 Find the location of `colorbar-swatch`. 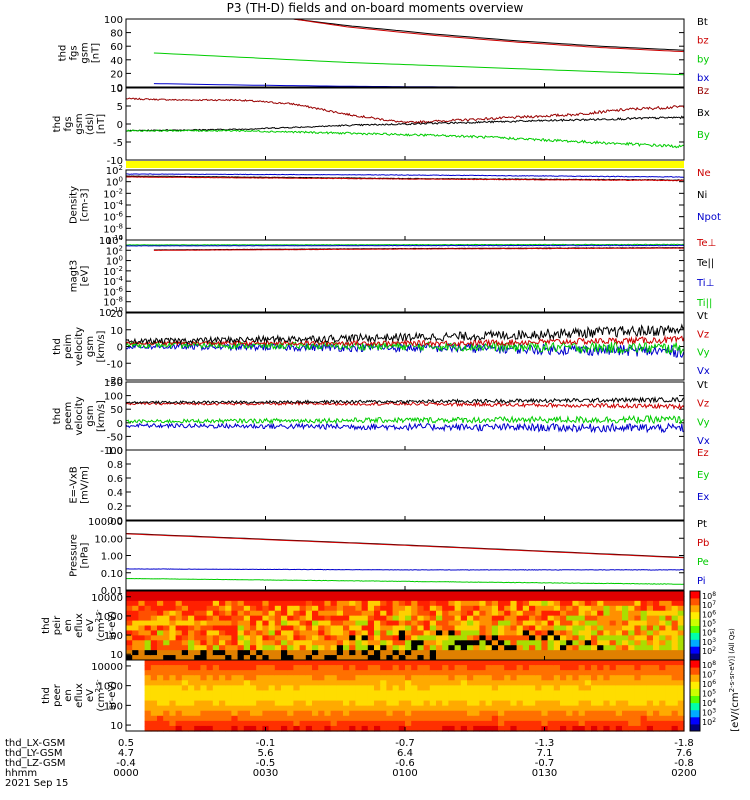

colorbar-swatch is located at coordinates (695, 650).